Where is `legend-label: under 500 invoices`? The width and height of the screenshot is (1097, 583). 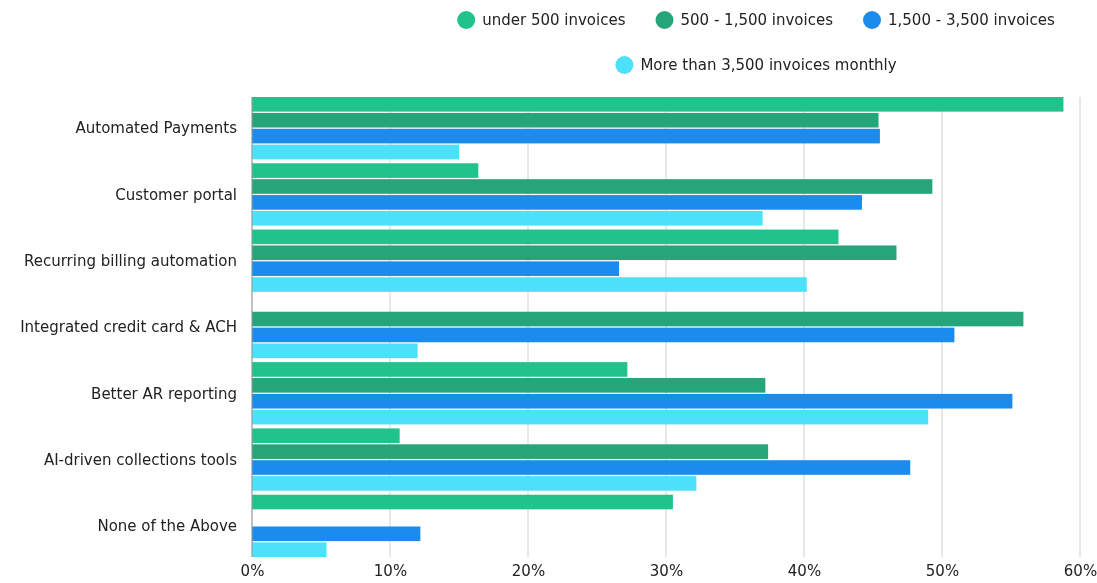
legend-label: under 500 invoices is located at coordinates (554, 20).